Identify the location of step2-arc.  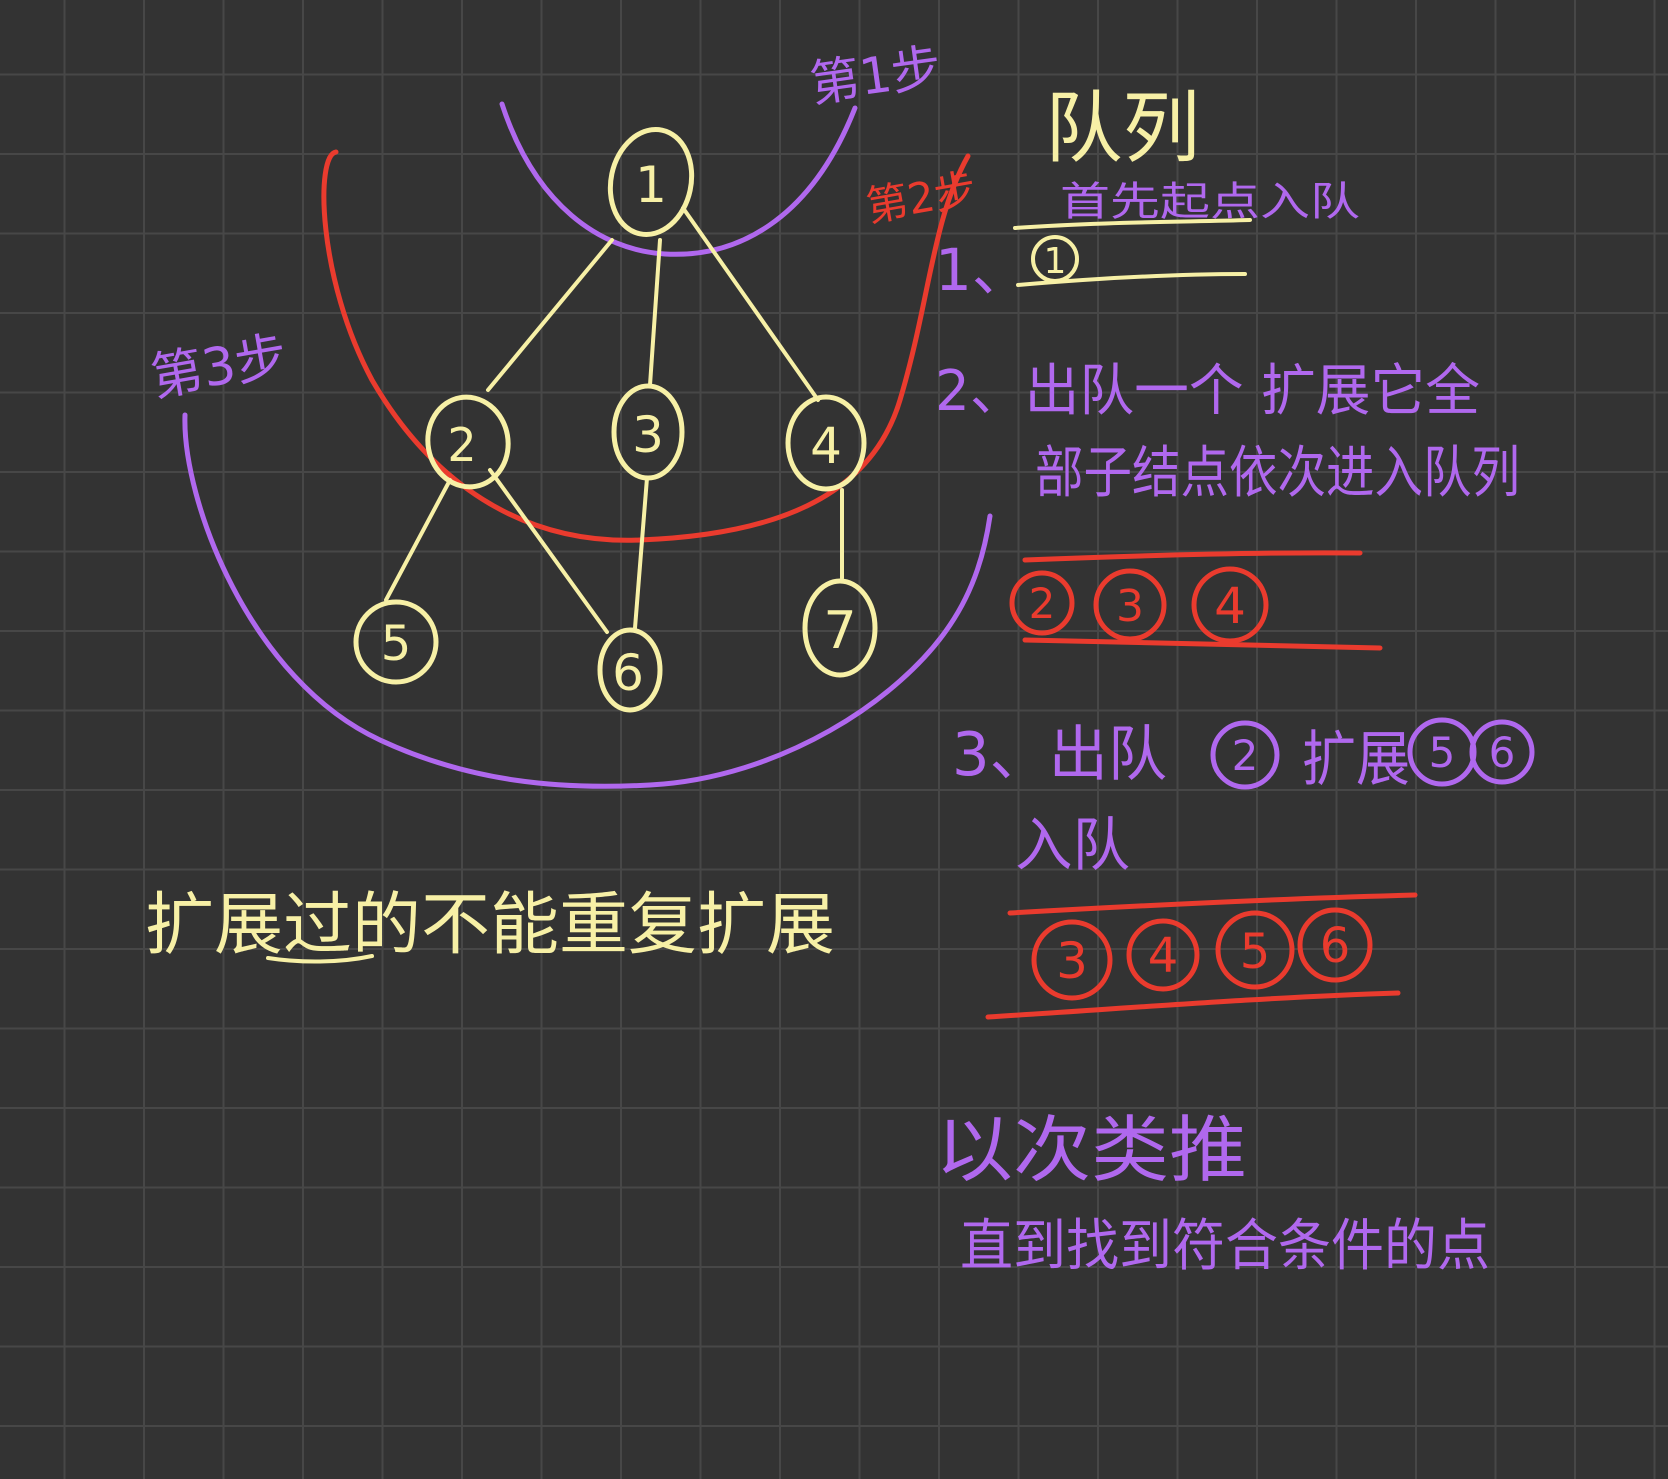
(646, 346).